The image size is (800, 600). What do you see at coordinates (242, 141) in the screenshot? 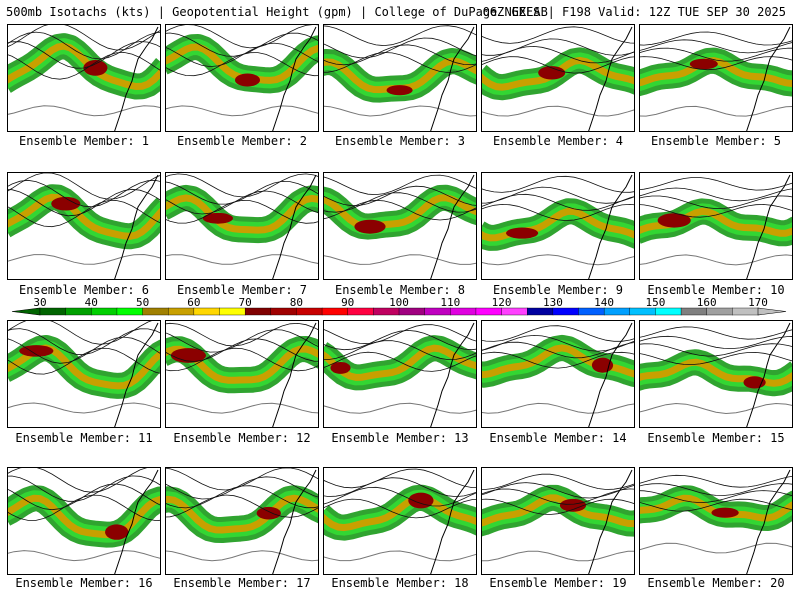
I see `ensemble-member-caption: Ensemble Member: 2` at bounding box center [242, 141].